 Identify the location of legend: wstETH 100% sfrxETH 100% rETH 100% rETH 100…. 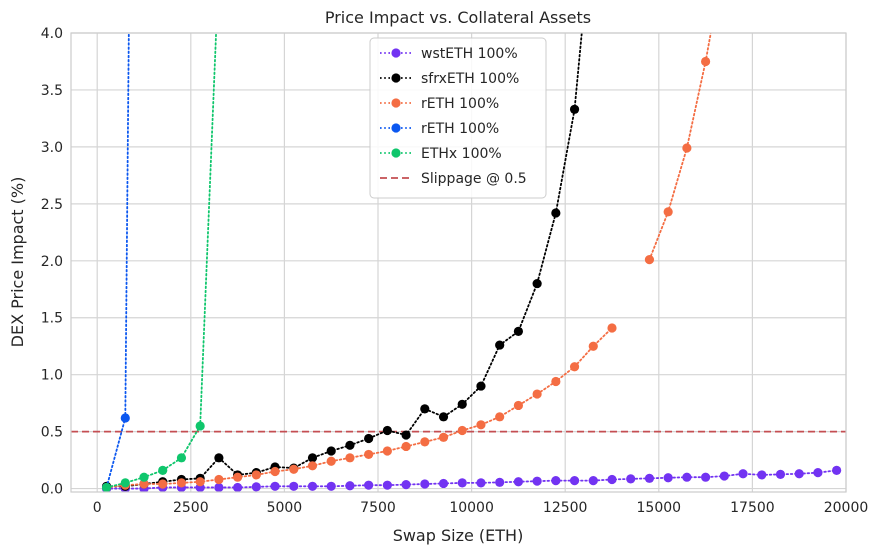
(458, 118).